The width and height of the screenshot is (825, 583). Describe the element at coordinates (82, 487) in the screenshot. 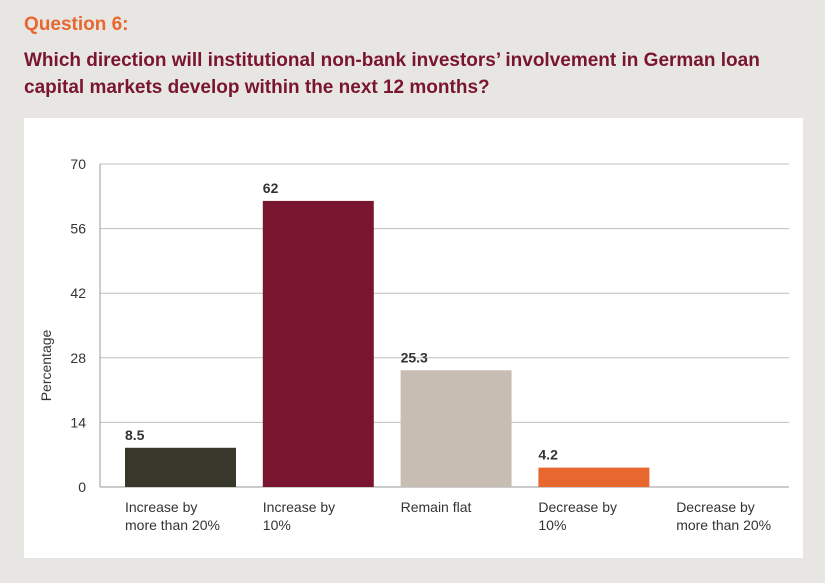

I see `y-tick-label: 0` at that location.